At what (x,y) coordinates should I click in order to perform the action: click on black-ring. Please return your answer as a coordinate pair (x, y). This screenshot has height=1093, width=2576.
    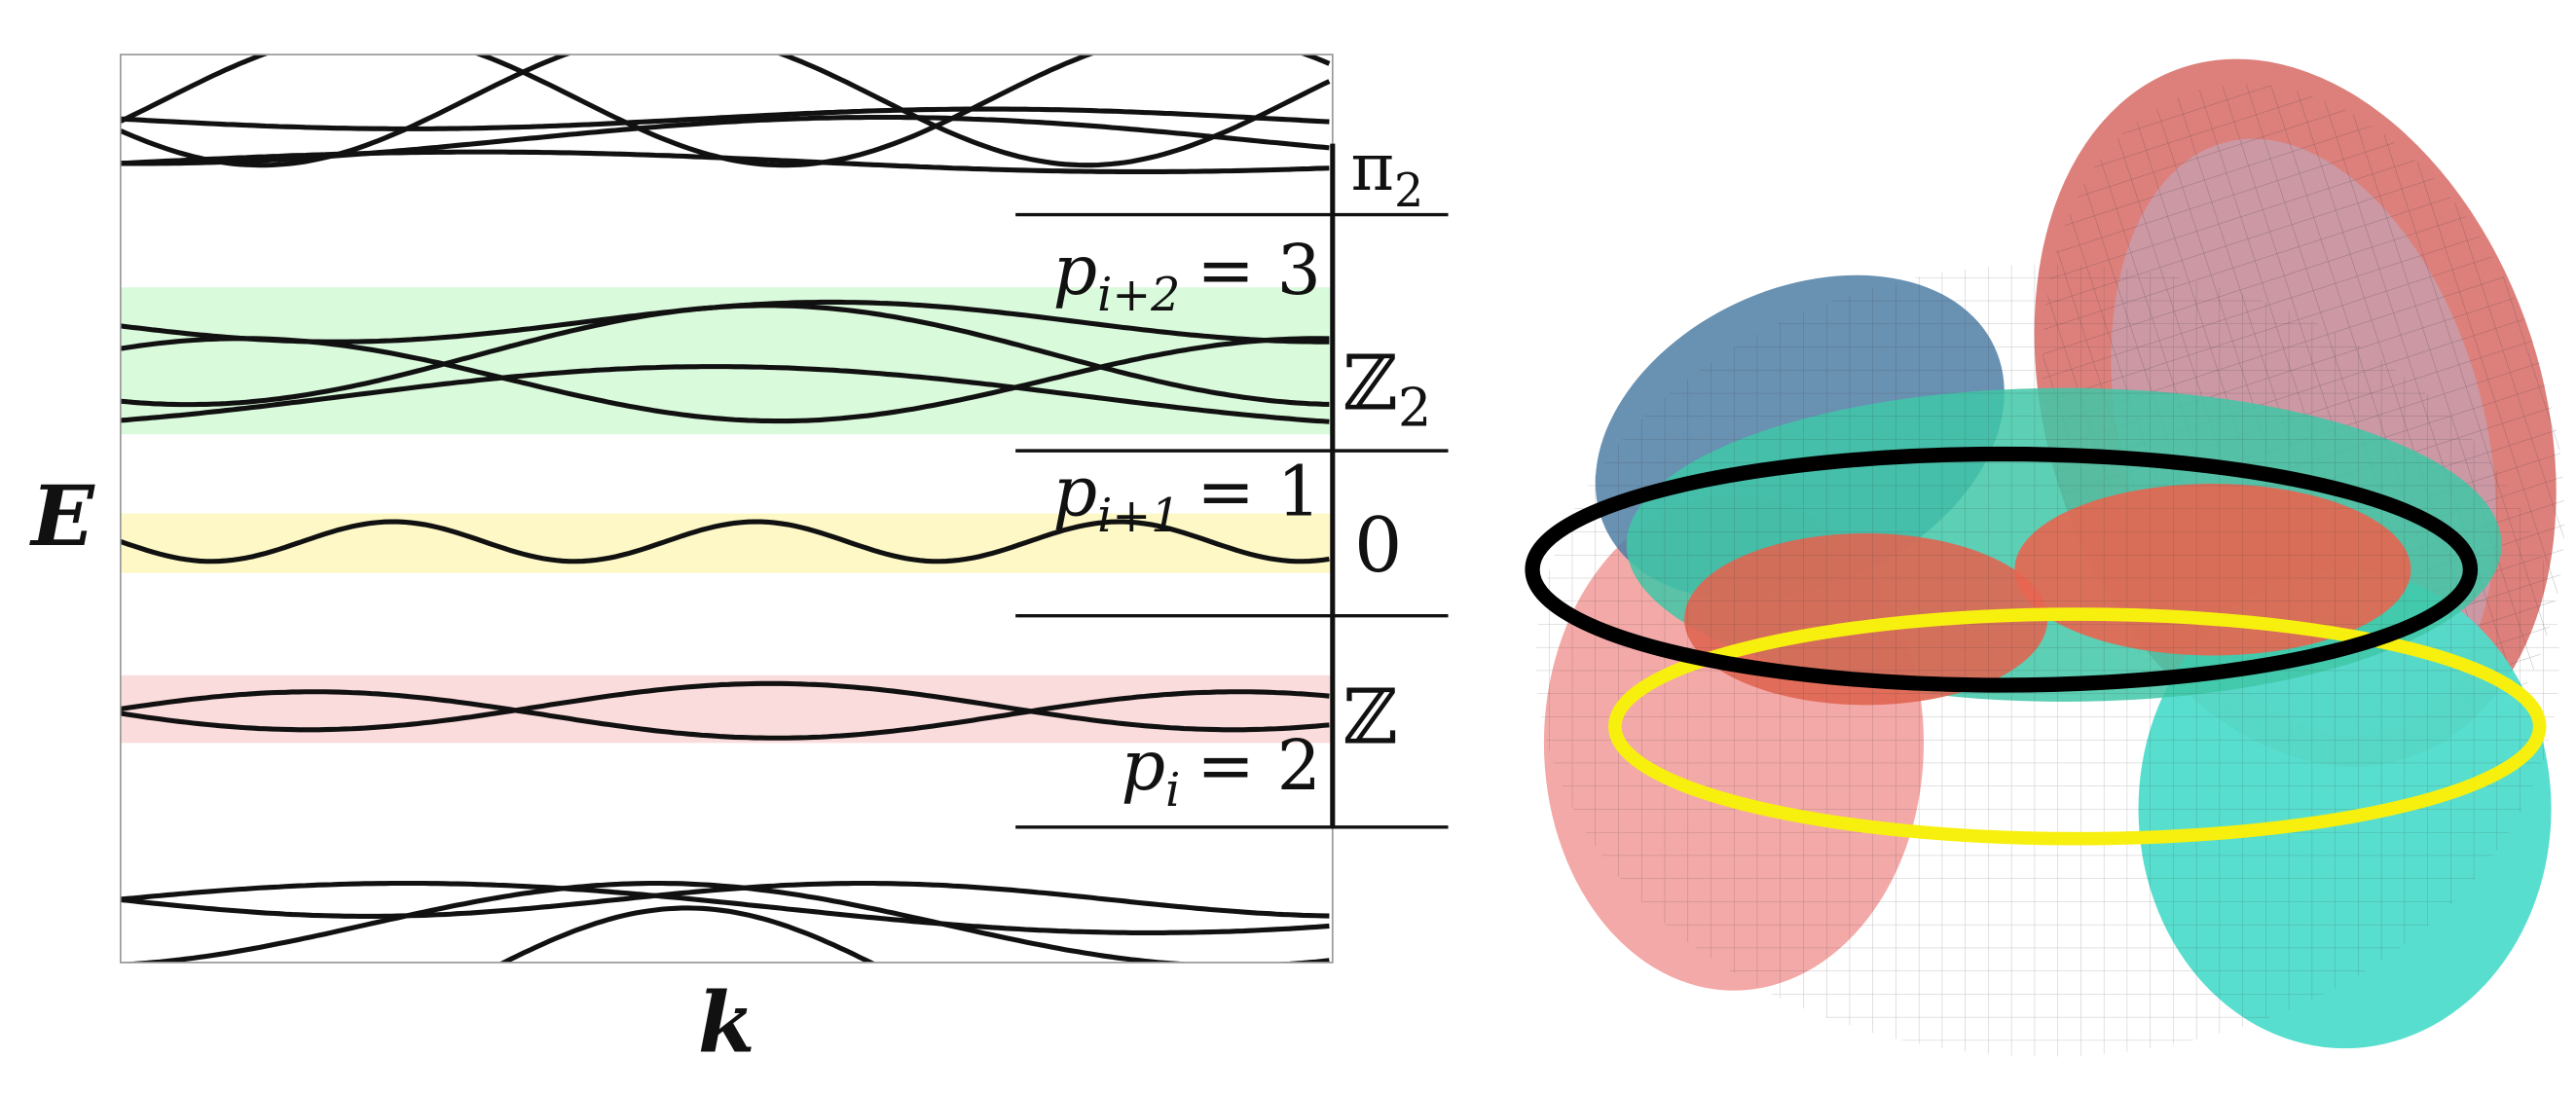
    Looking at the image, I should click on (2002, 569).